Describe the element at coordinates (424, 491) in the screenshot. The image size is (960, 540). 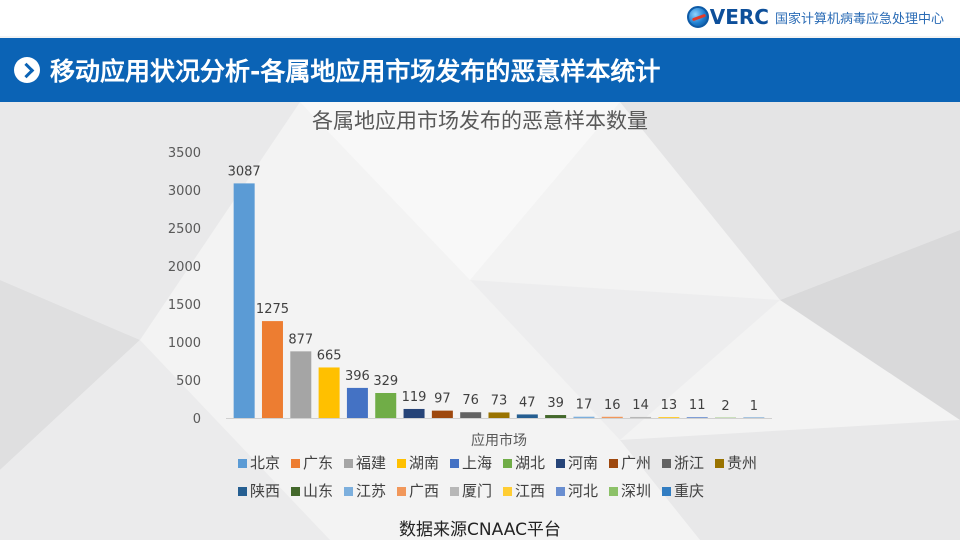
I see `legend-label: 广西` at that location.